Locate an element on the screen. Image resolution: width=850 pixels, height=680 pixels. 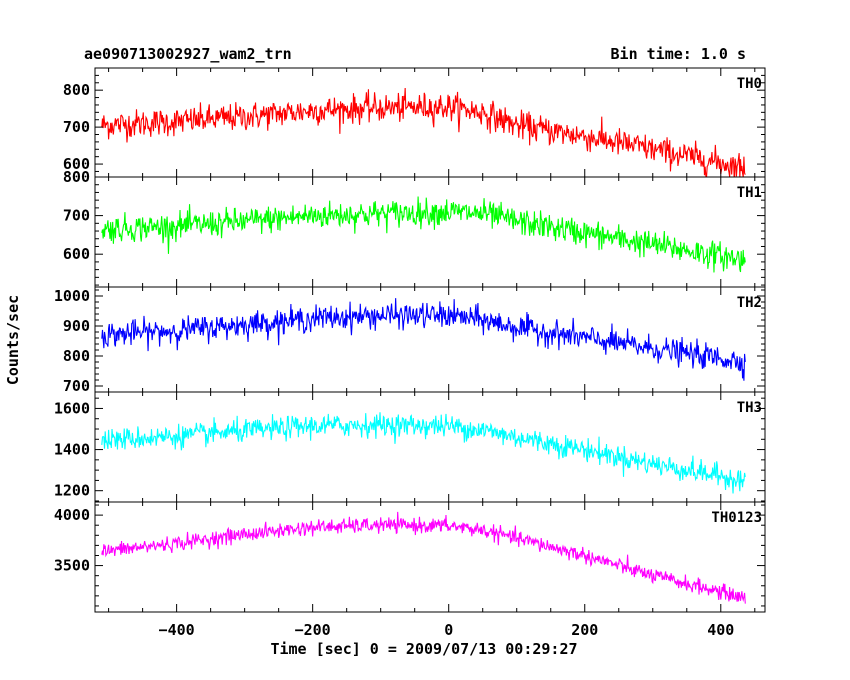
x-tick-label: 400 is located at coordinates (720, 630).